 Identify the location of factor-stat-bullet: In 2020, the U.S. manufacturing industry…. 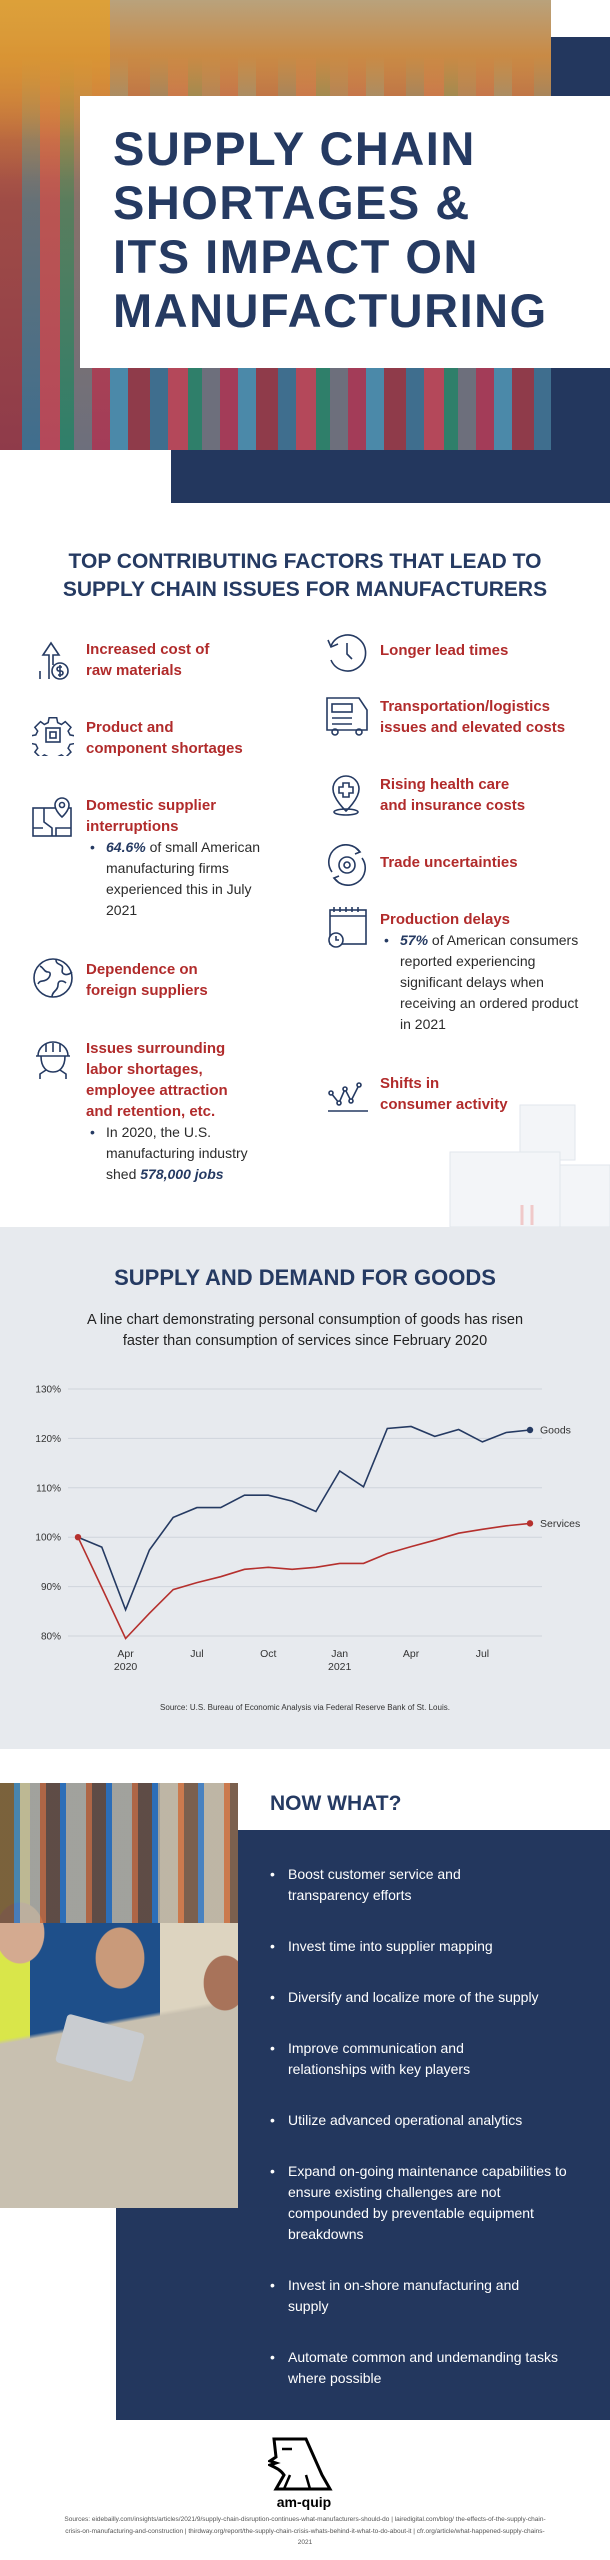
(183, 1153).